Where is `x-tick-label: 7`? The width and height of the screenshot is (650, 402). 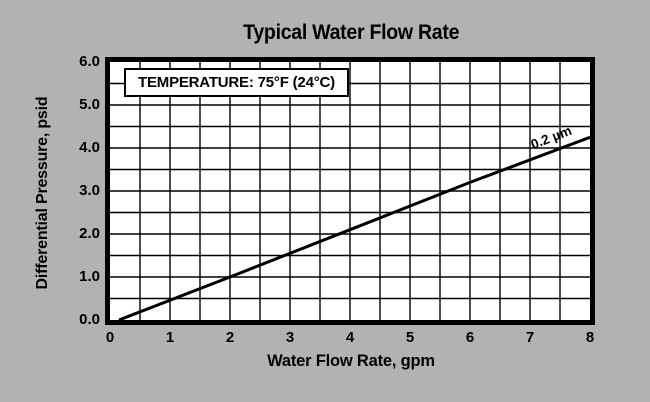
x-tick-label: 7 is located at coordinates (530, 337).